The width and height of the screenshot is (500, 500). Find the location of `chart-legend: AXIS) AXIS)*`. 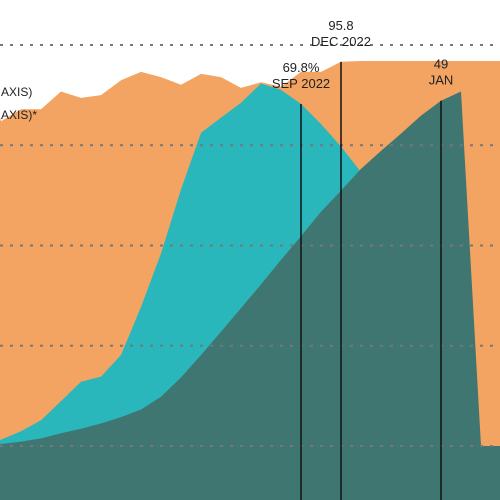

chart-legend: AXIS) AXIS)* is located at coordinates (19, 103).